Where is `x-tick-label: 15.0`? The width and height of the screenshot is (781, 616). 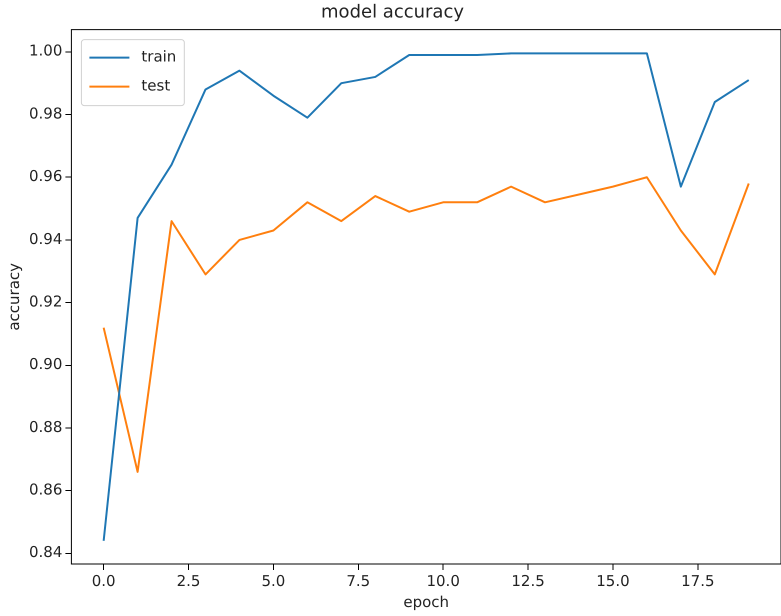 x-tick-label: 15.0 is located at coordinates (613, 581).